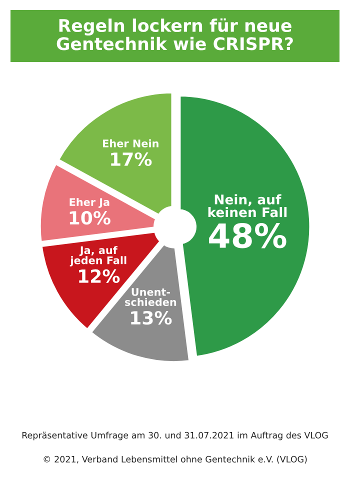  What do you see at coordinates (175, 436) in the screenshot?
I see `text: Repräsentative Umfrage am 30. und 31.07.2021 im Auftrag des VLOG` at bounding box center [175, 436].